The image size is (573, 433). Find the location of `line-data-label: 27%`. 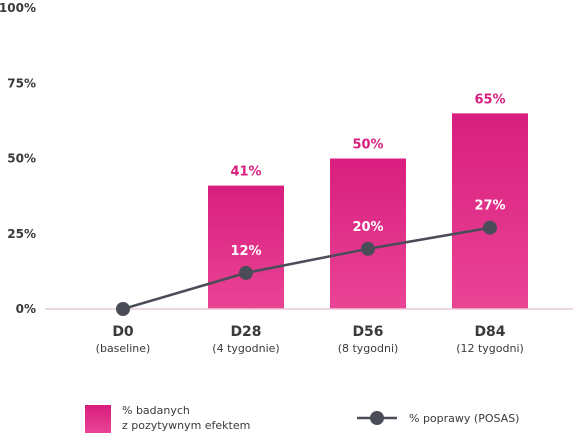

line-data-label: 27% is located at coordinates (489, 206).